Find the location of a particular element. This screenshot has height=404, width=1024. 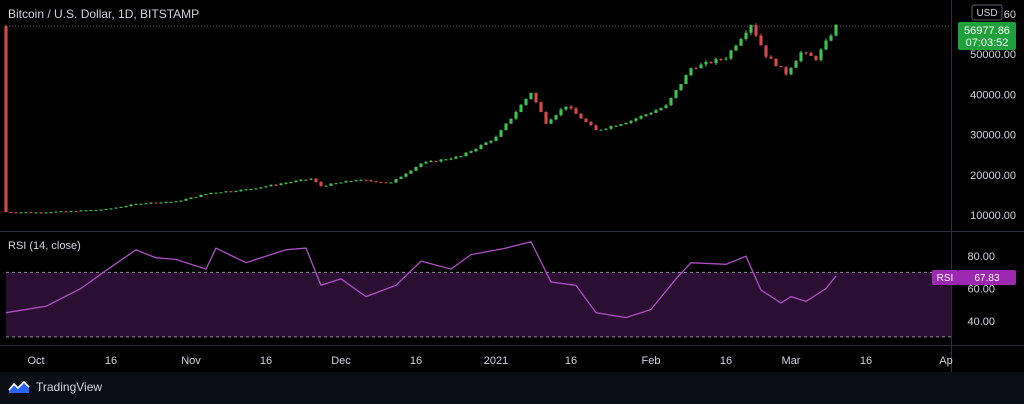

rsi-band-fill is located at coordinates (478, 304).